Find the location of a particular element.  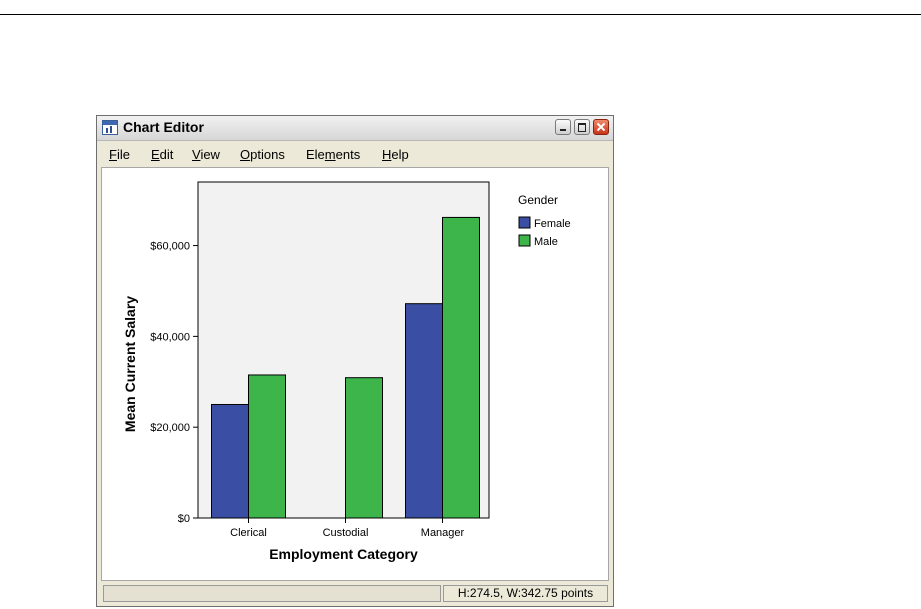

x-tick-label: Clerical is located at coordinates (248, 533).